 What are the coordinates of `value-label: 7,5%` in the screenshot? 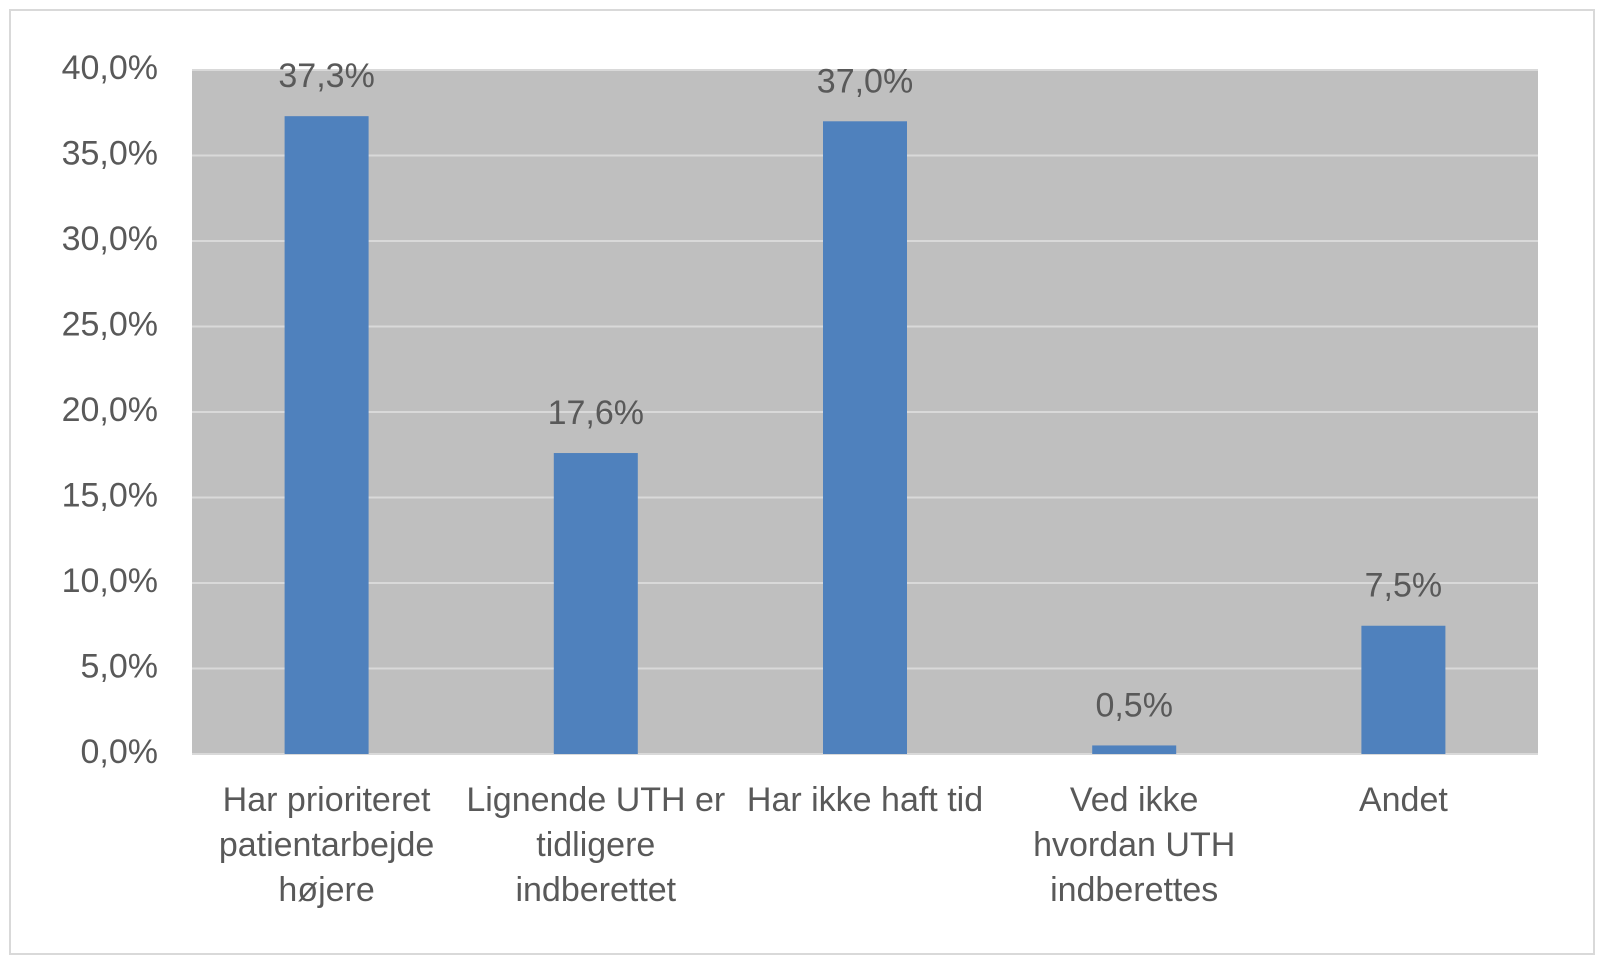 It's located at (1404, 586).